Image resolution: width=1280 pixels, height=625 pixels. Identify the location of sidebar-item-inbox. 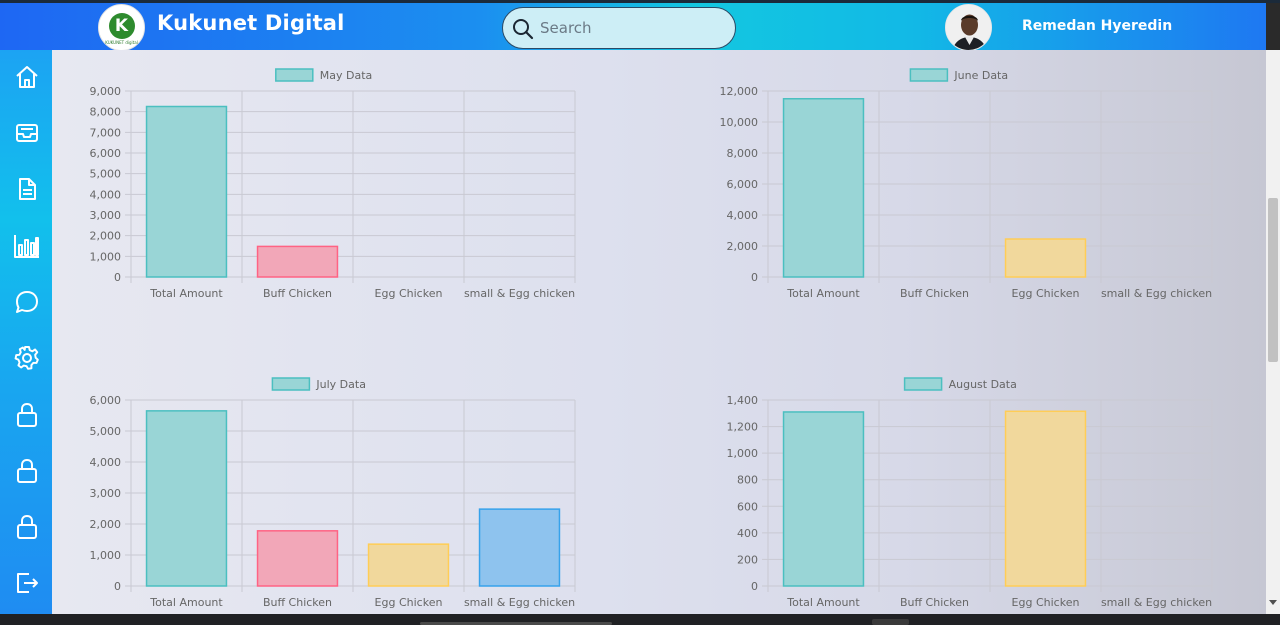
(27, 133).